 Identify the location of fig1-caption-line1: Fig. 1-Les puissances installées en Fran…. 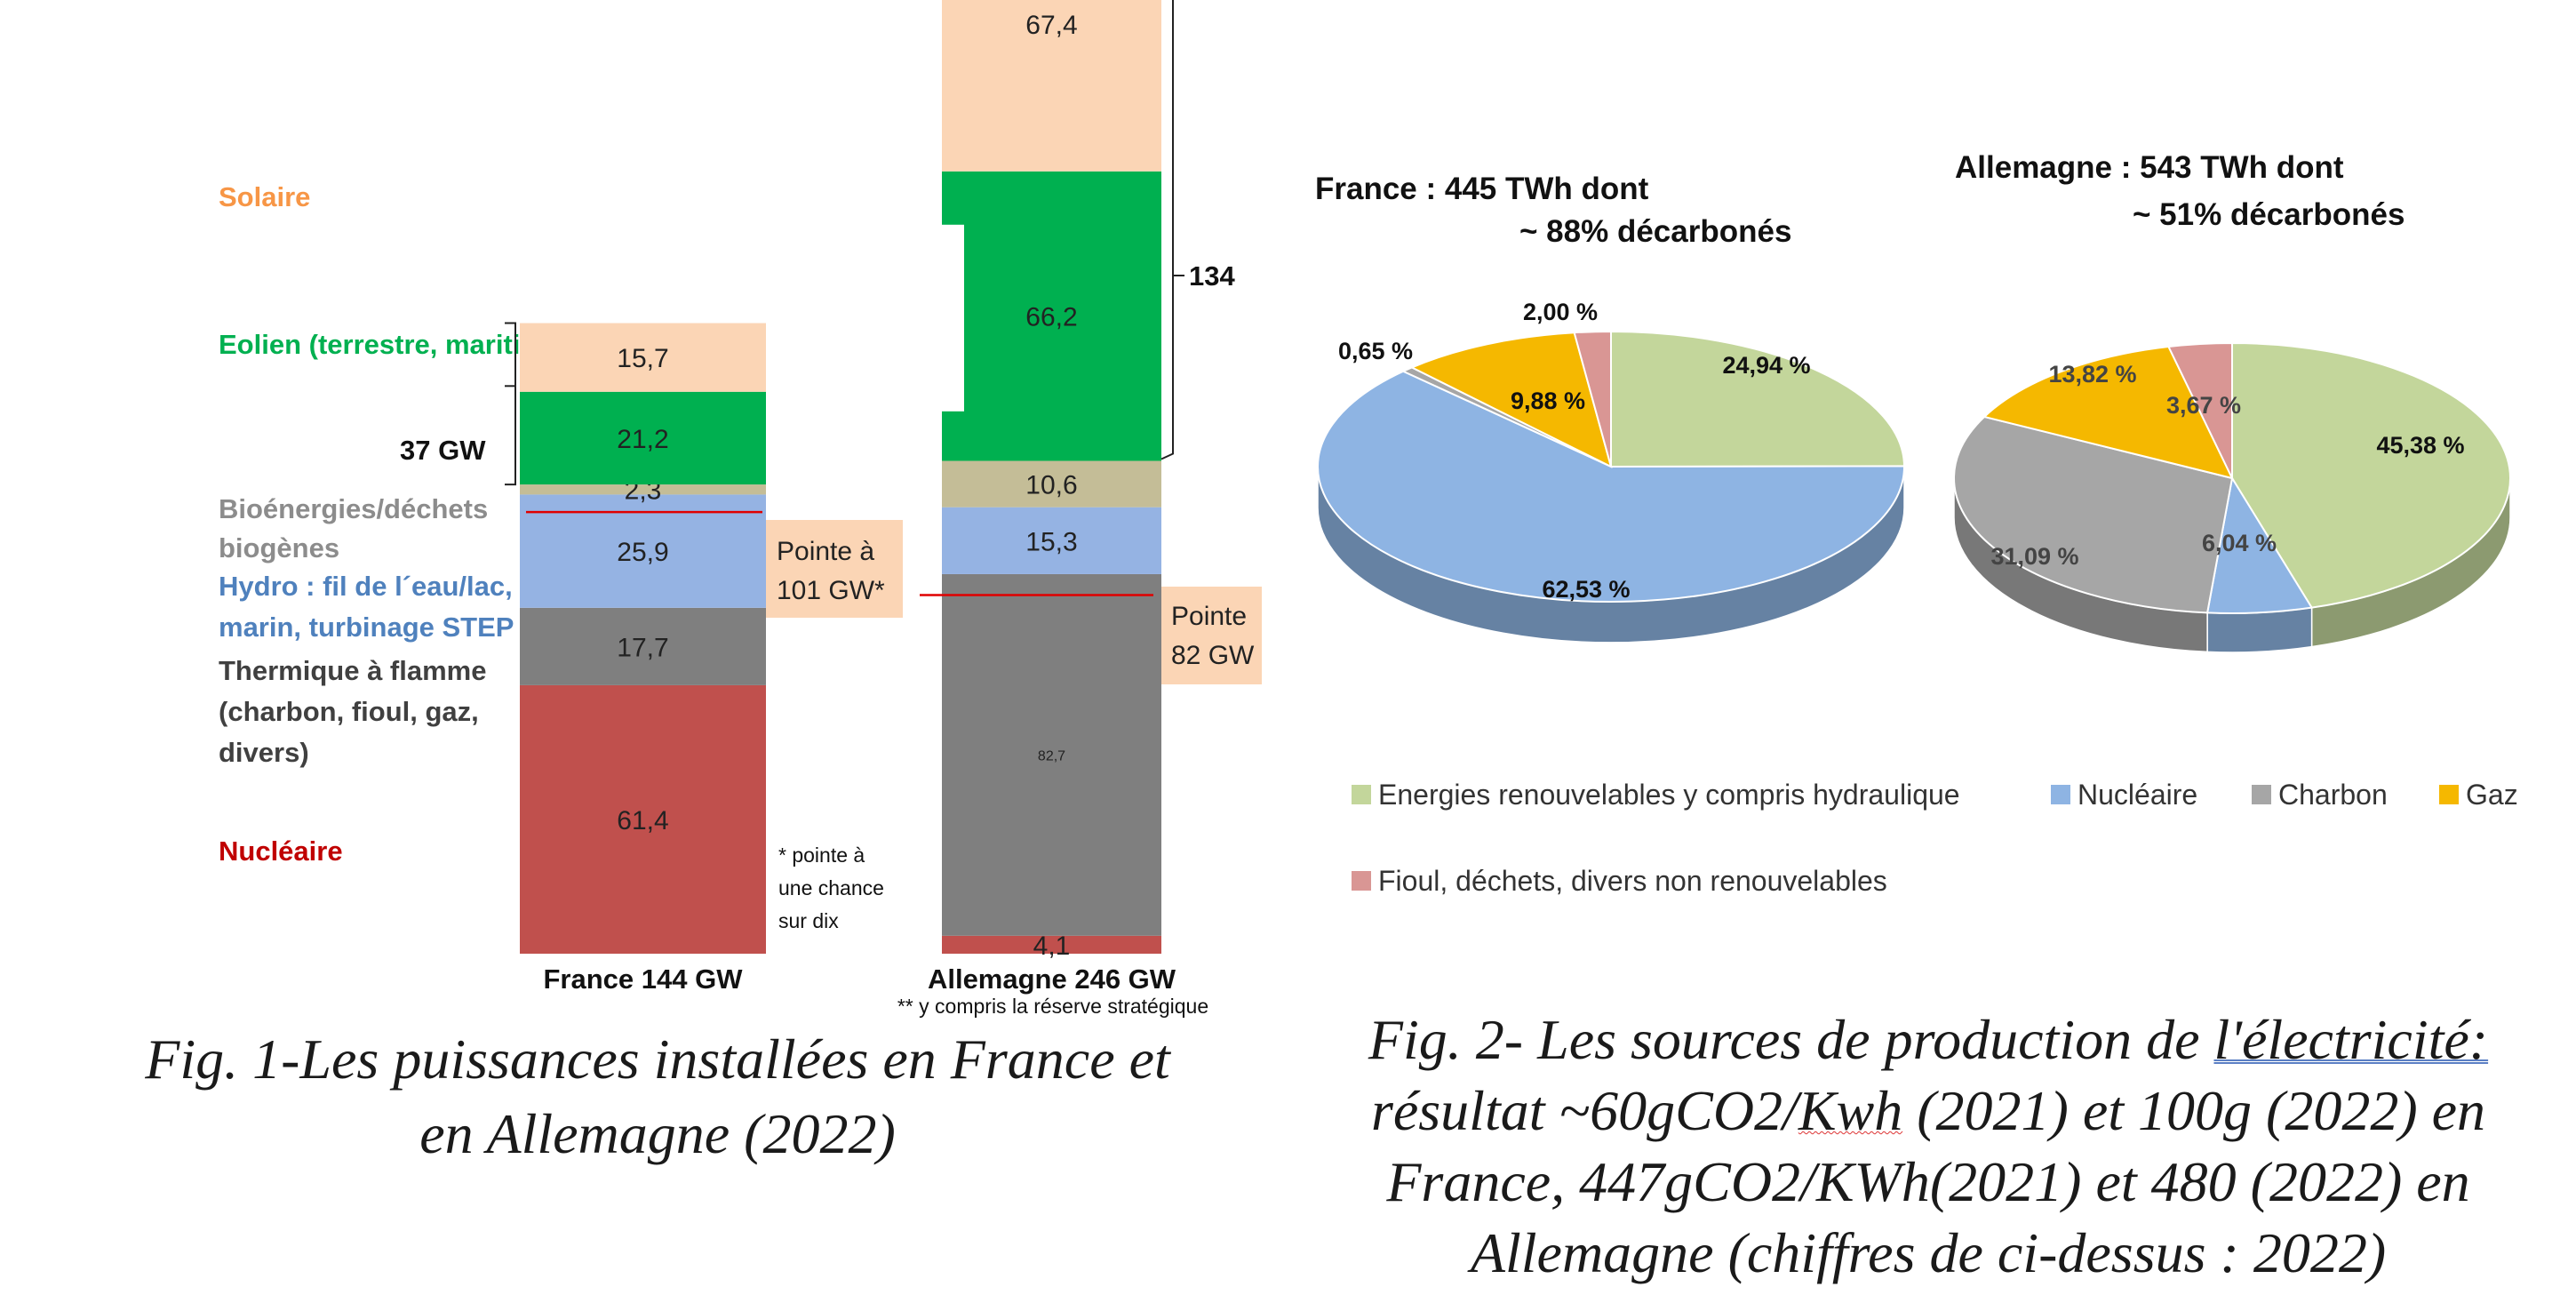
(657, 1059).